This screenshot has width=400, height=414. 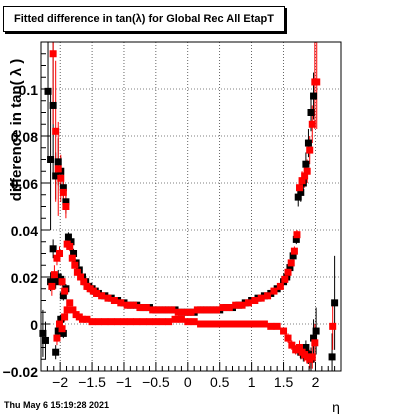 What do you see at coordinates (24, 184) in the screenshot?
I see `y-tick-label: 0.06` at bounding box center [24, 184].